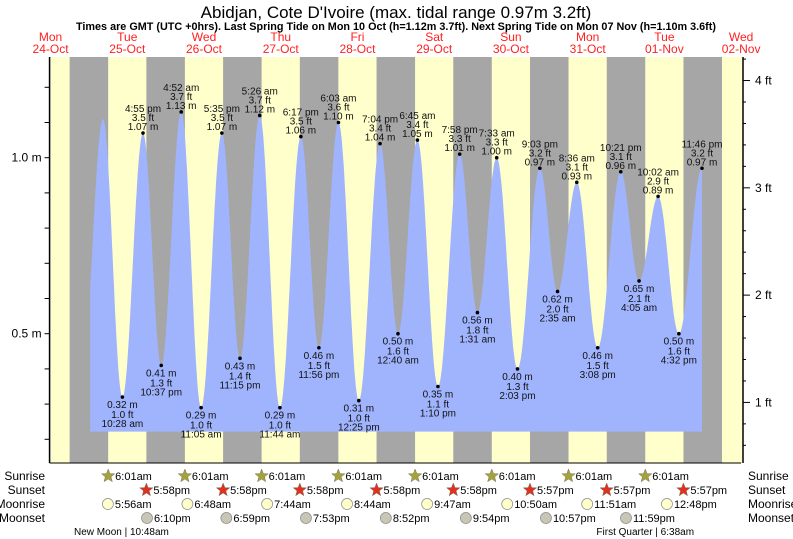 This screenshot has width=793, height=539. Describe the element at coordinates (380, 138) in the screenshot. I see `high-tide-label: 1.04 m` at that location.